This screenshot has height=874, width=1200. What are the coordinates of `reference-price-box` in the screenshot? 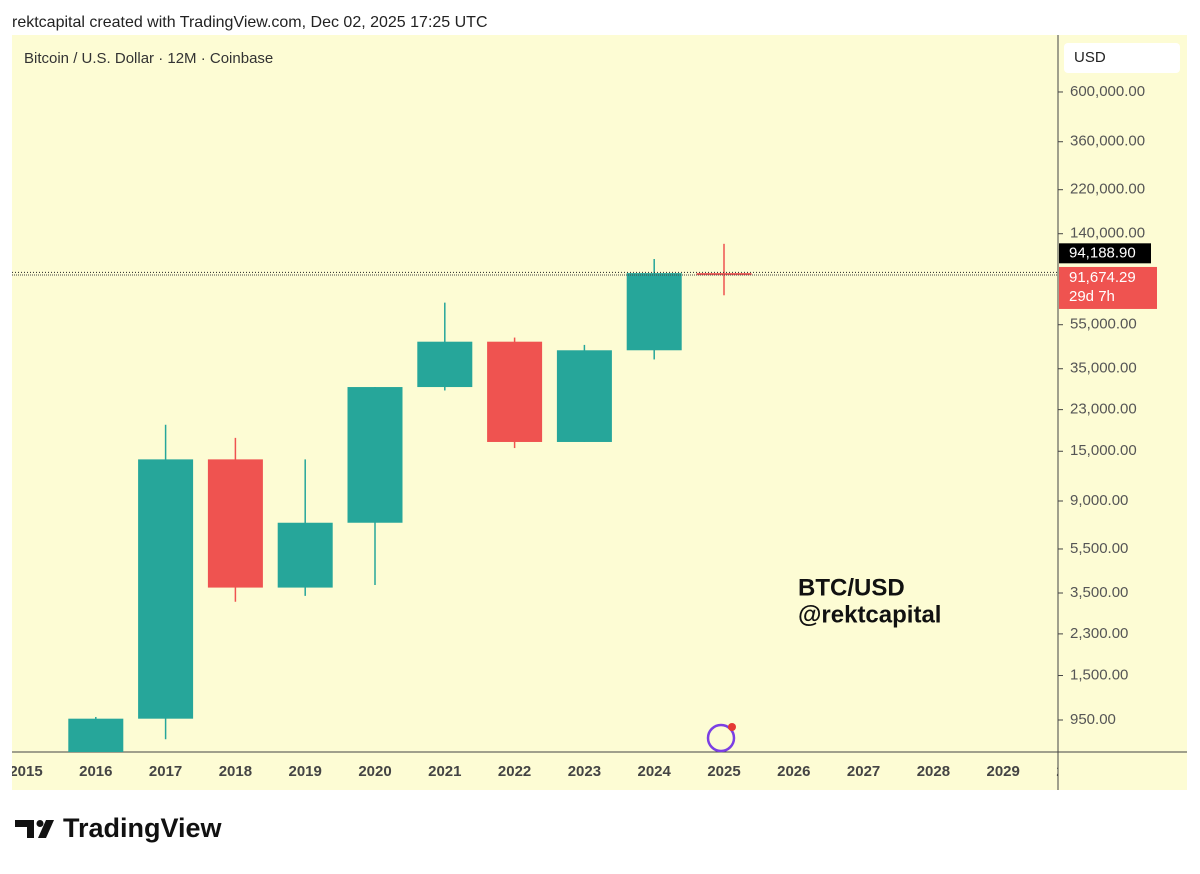 It's located at (1105, 253).